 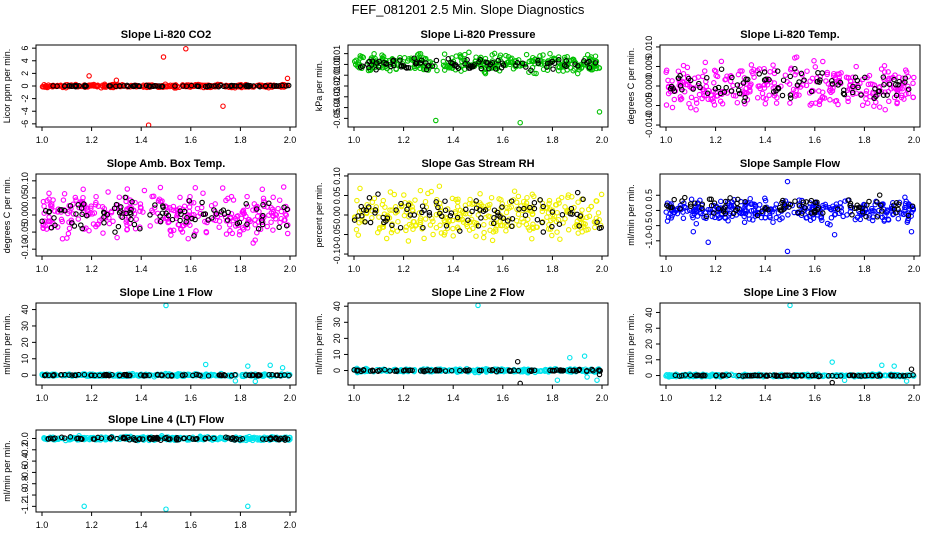 I want to click on x-tick-label: 1.8, so click(x=240, y=525).